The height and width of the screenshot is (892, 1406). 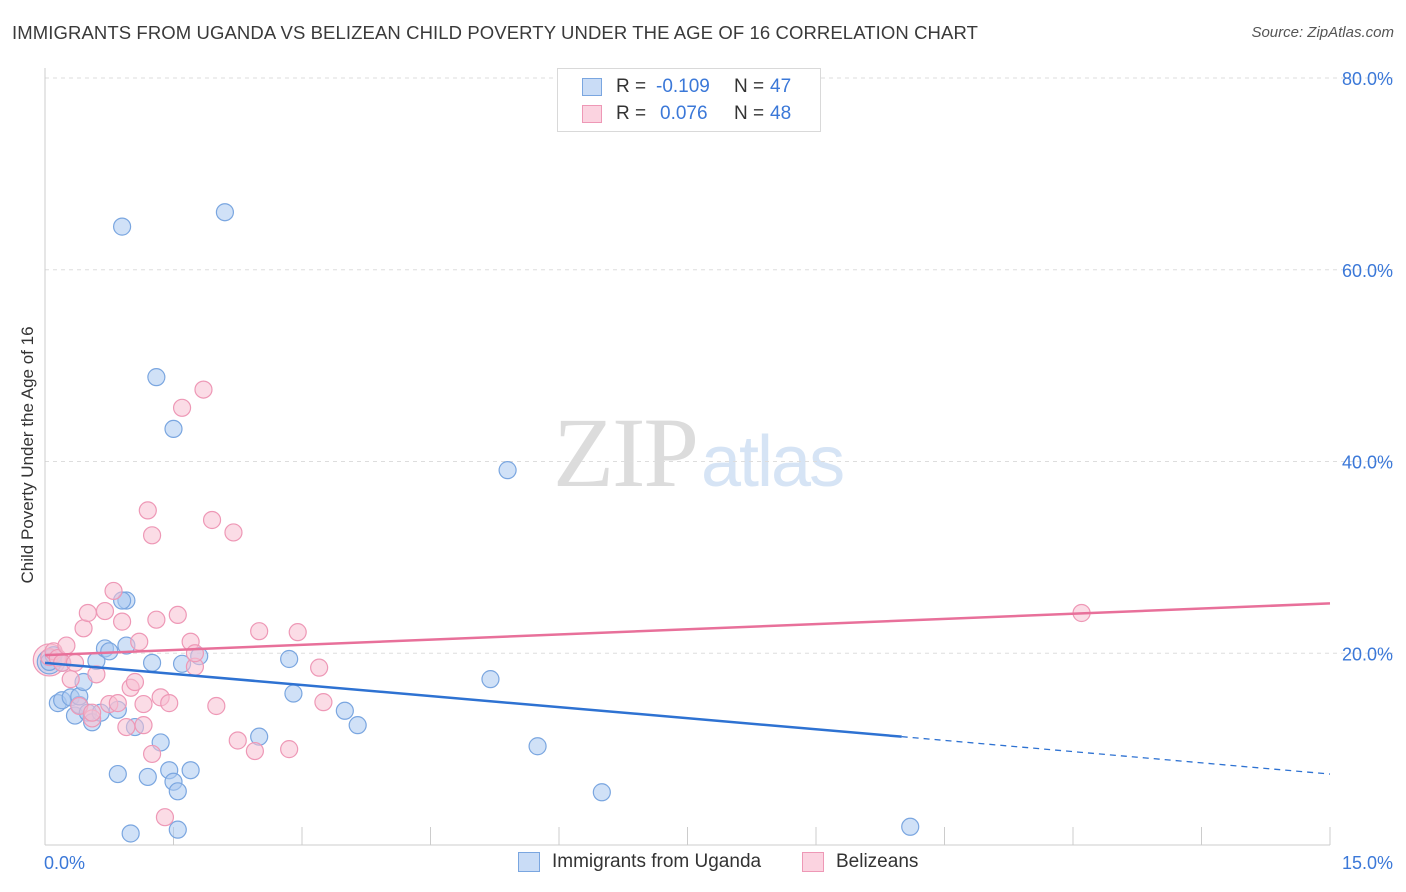 What do you see at coordinates (683, 86) in the screenshot?
I see `legend-r-value: -0.109` at bounding box center [683, 86].